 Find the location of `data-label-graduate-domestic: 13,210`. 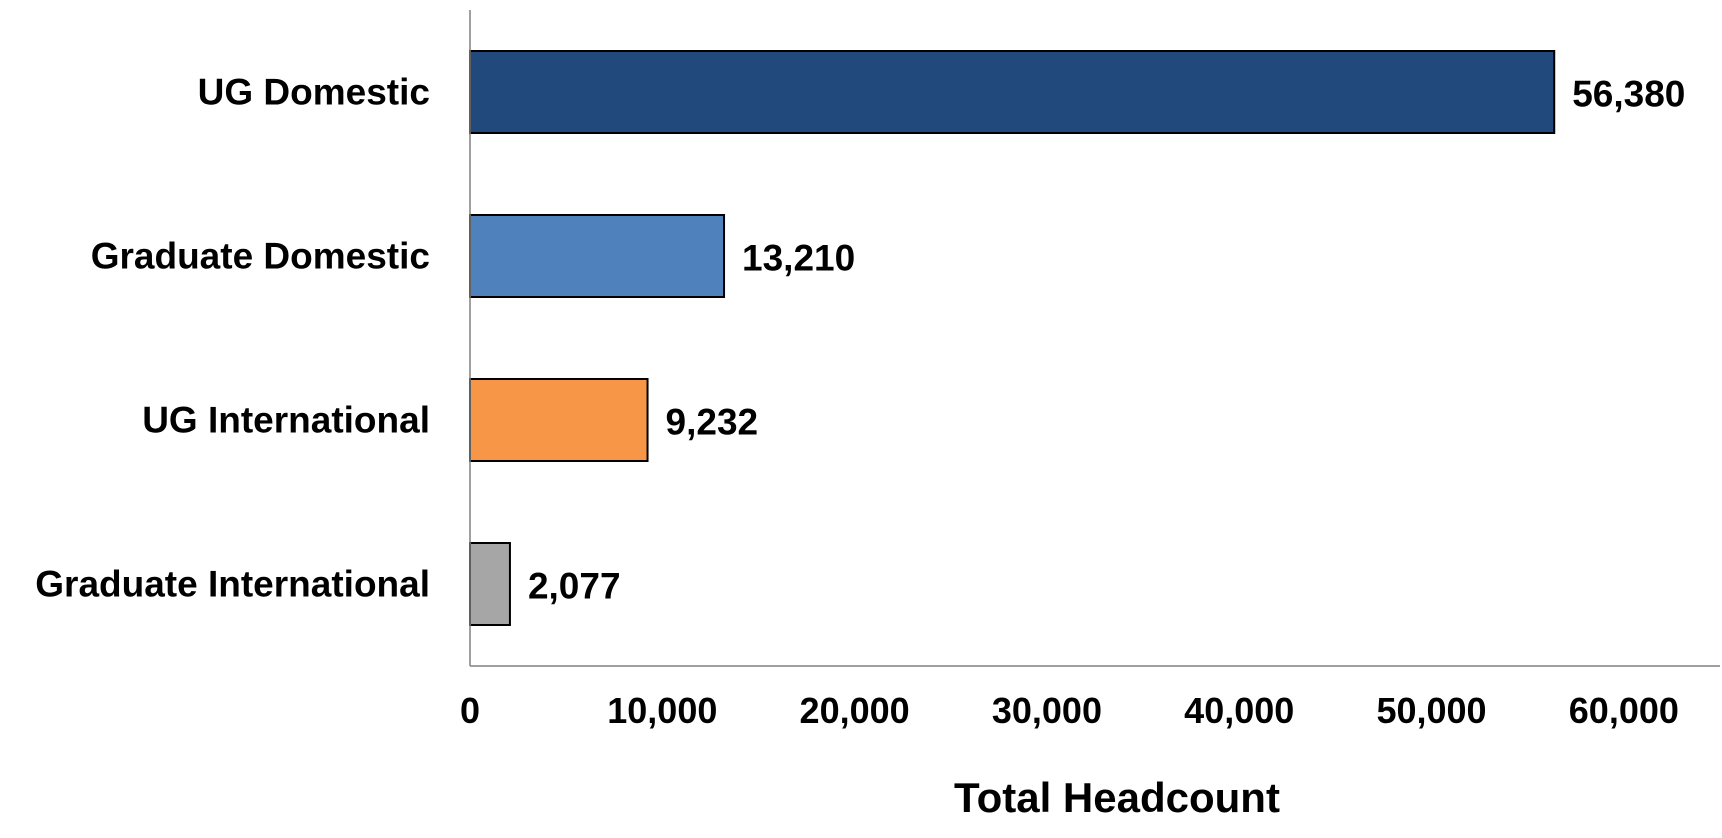

data-label-graduate-domestic: 13,210 is located at coordinates (798, 258).